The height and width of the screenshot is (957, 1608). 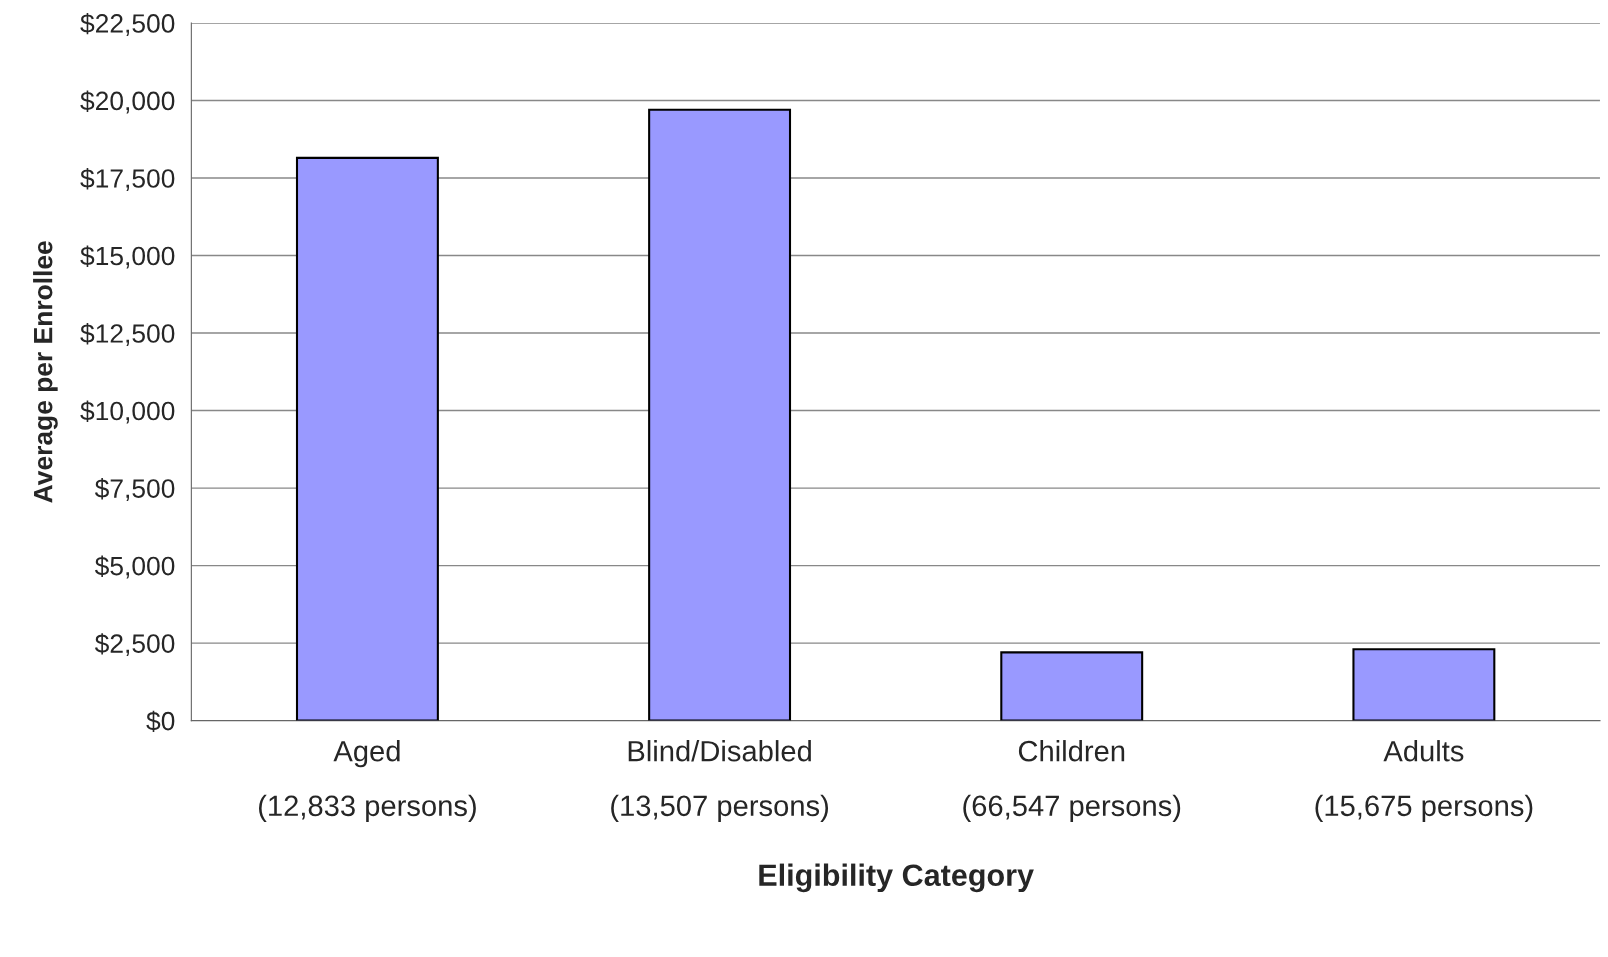 I want to click on y-tick-label: $12,500, so click(x=127, y=334).